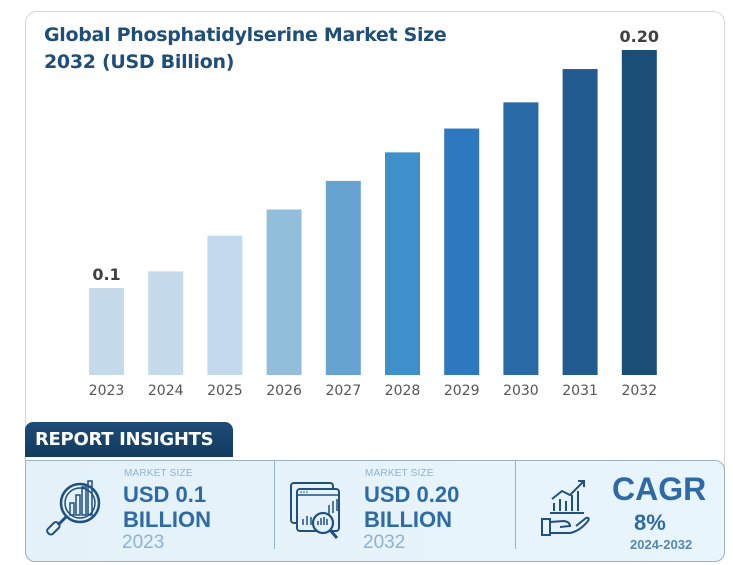 This screenshot has height=565, width=733. I want to click on report-insights-tab: REPORT INSIGHTS, so click(129, 439).